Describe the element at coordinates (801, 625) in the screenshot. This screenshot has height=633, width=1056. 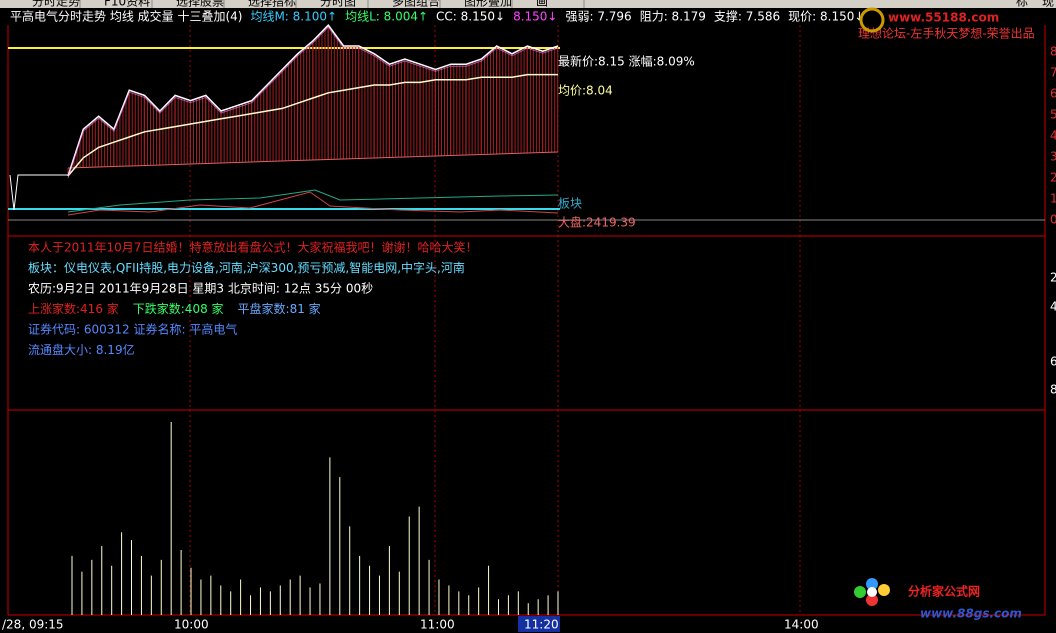
I see `time-label: 14:00` at that location.